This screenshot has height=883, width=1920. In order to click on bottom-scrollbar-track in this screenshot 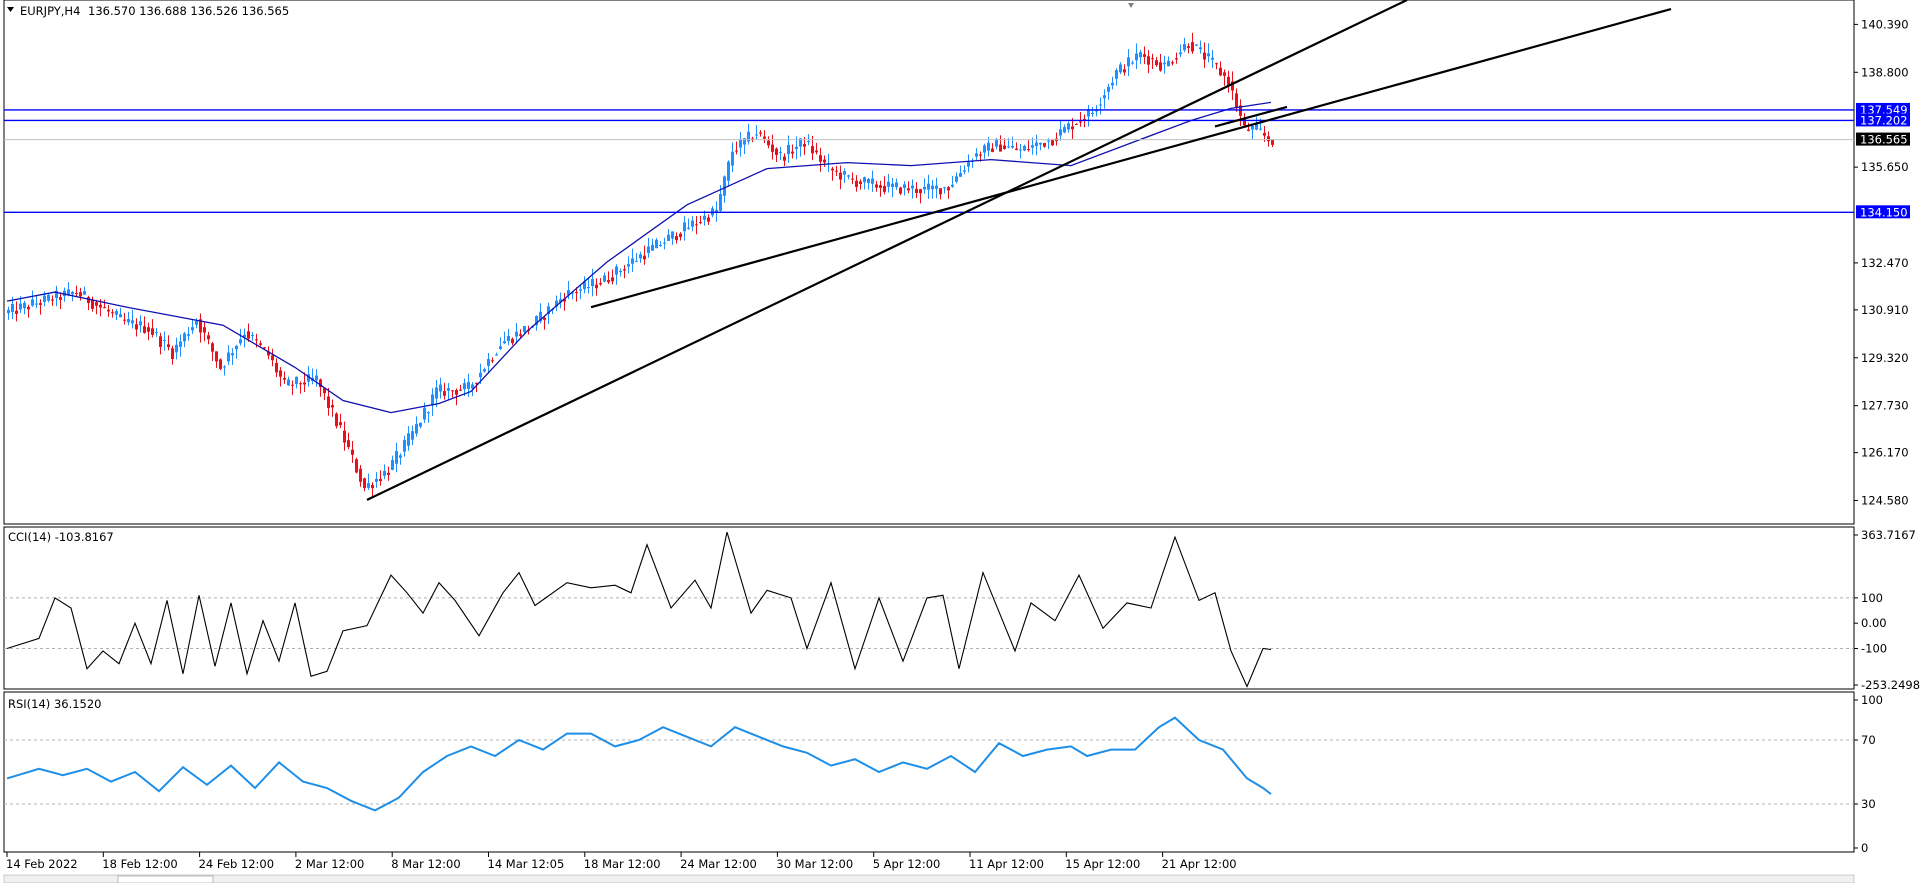, I will do `click(929, 878)`.